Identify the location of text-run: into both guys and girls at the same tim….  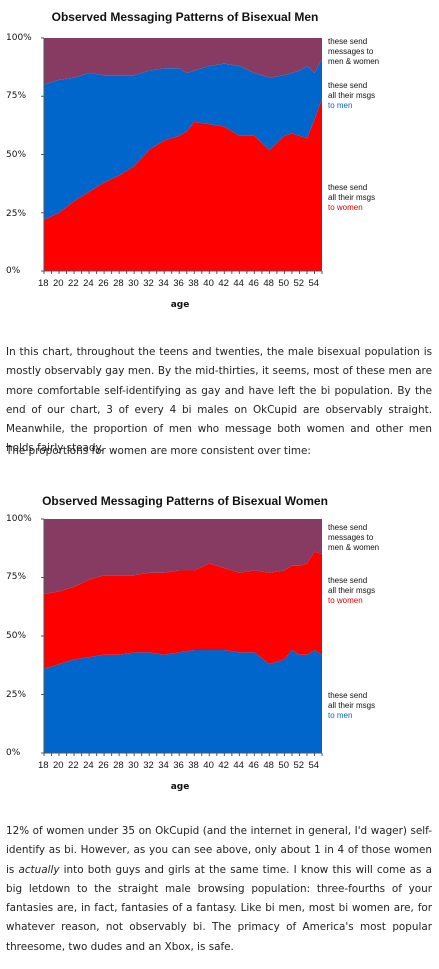
(219, 908).